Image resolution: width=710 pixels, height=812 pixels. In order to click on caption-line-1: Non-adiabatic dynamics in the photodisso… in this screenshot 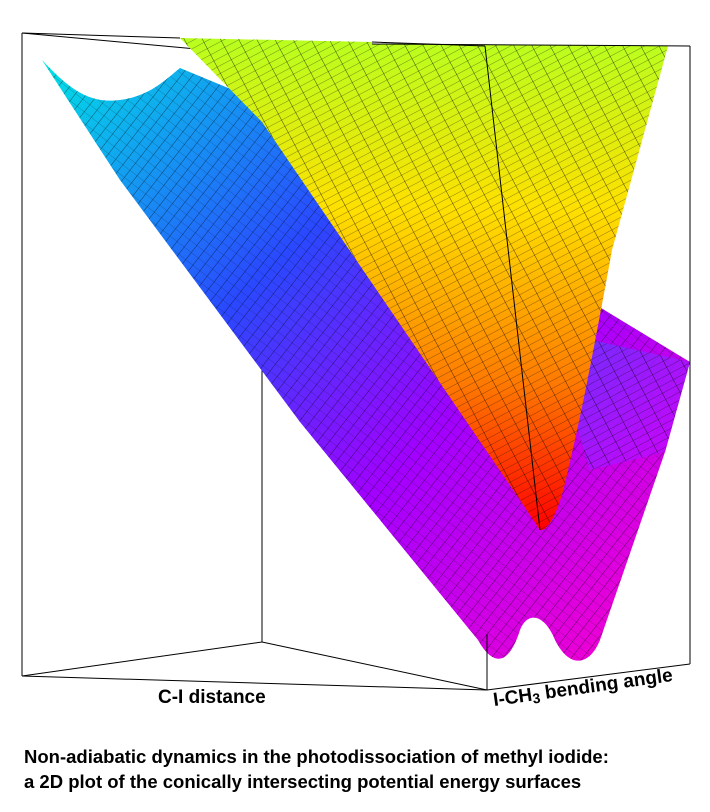, I will do `click(316, 756)`.